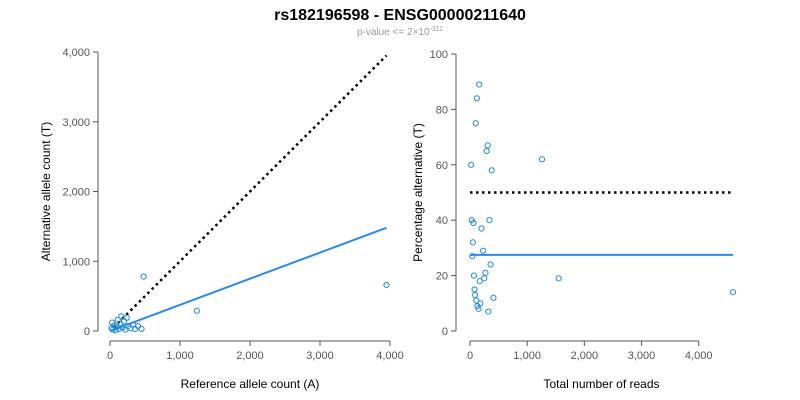 The image size is (800, 400). What do you see at coordinates (76, 193) in the screenshot?
I see `y-tick-label: 2,000` at bounding box center [76, 193].